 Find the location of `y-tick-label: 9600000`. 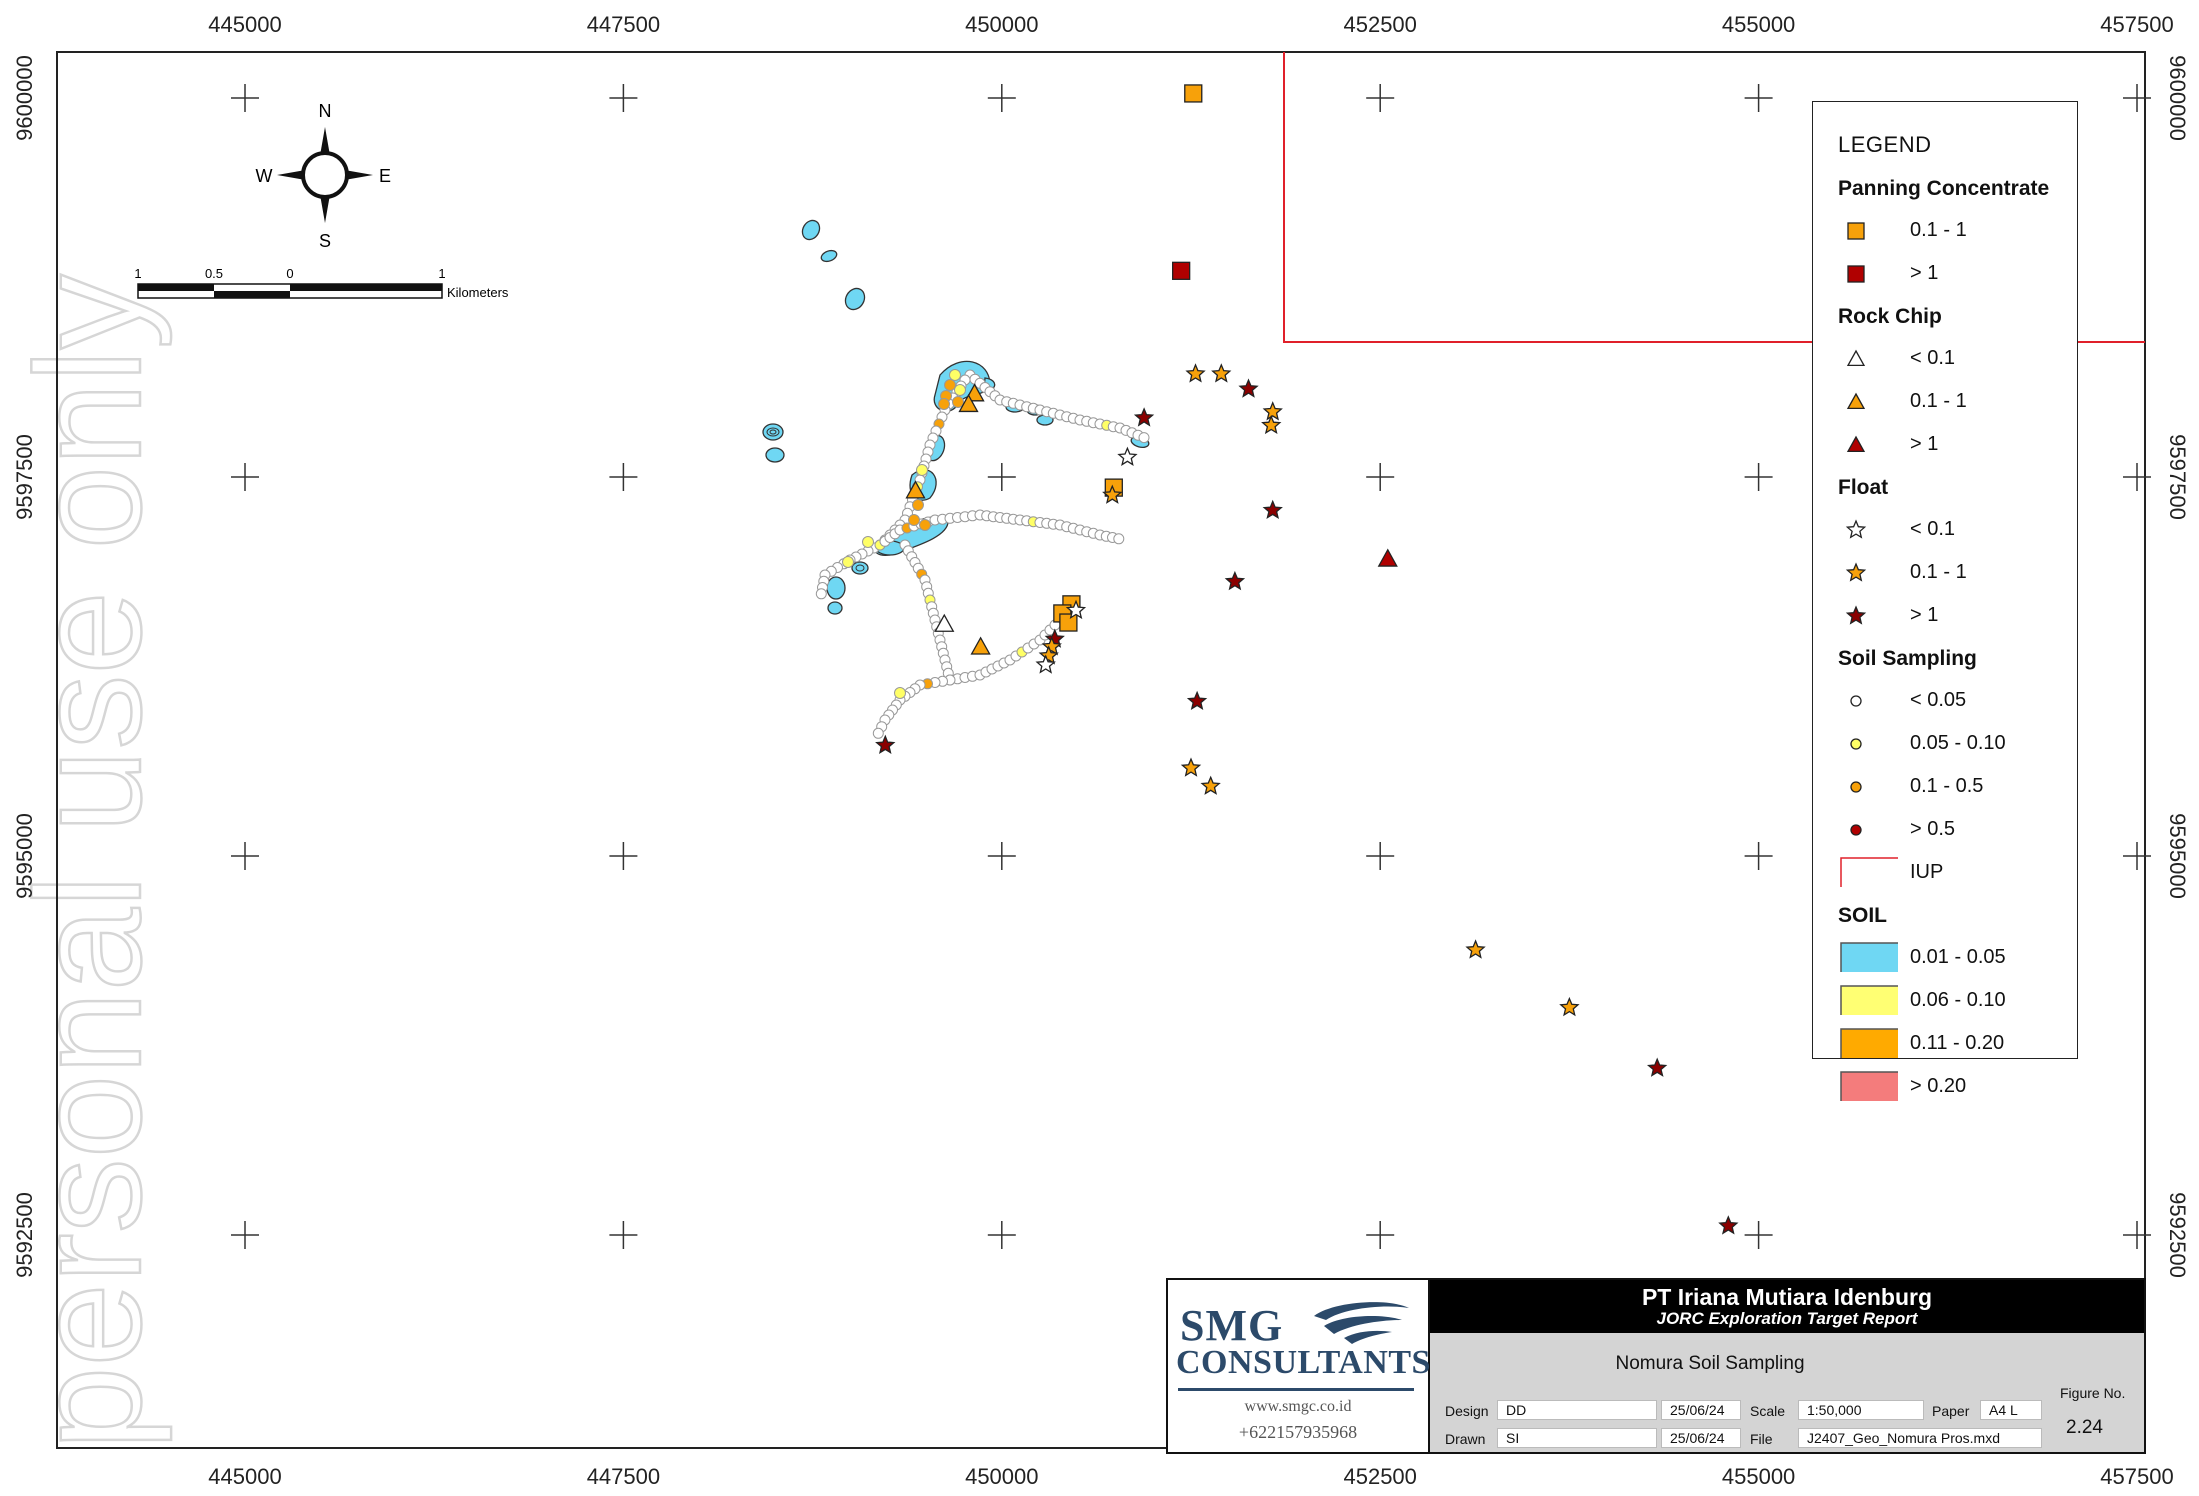

y-tick-label: 9600000 is located at coordinates (24, 98).